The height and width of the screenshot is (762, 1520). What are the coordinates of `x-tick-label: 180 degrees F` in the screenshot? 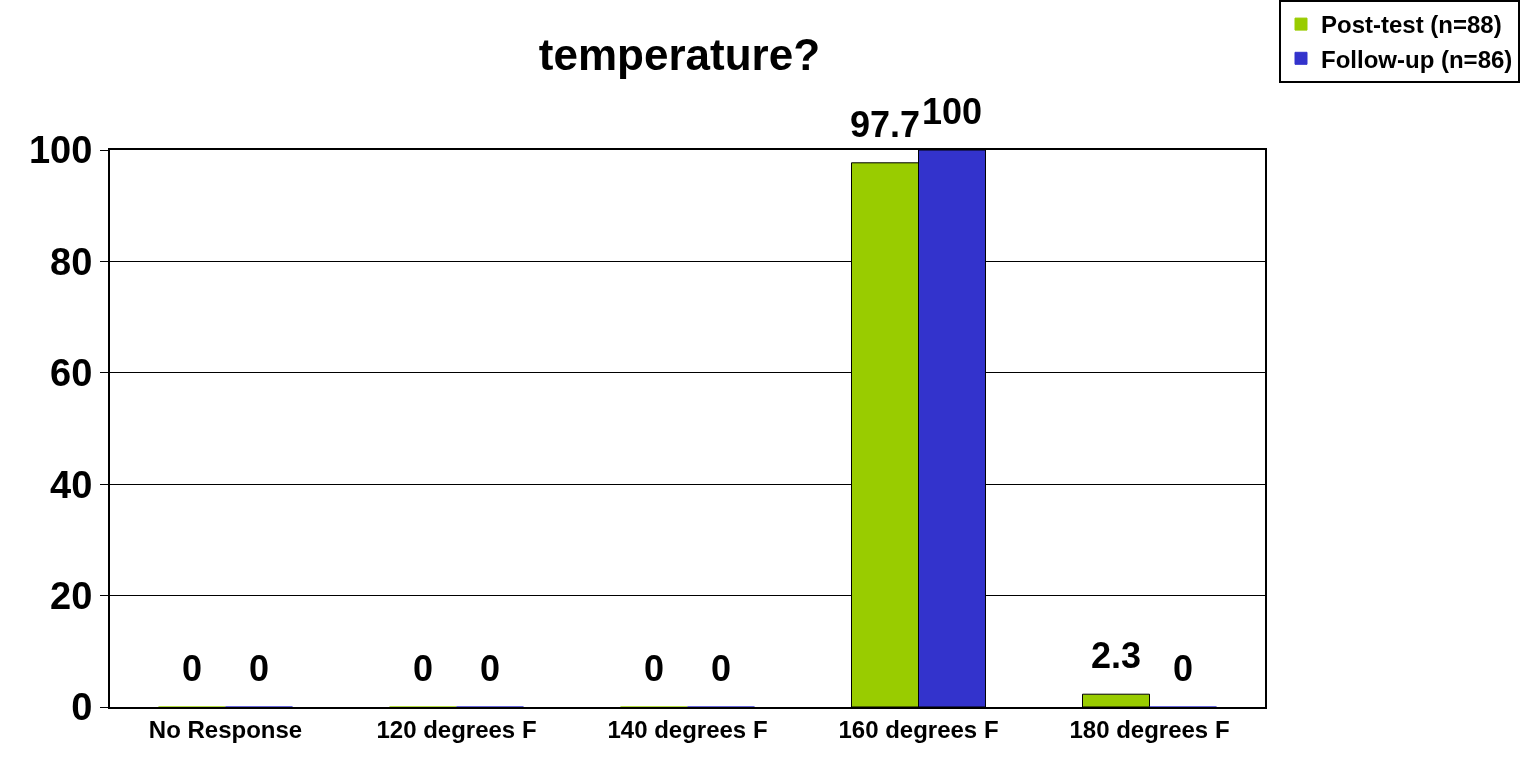 It's located at (1149, 729).